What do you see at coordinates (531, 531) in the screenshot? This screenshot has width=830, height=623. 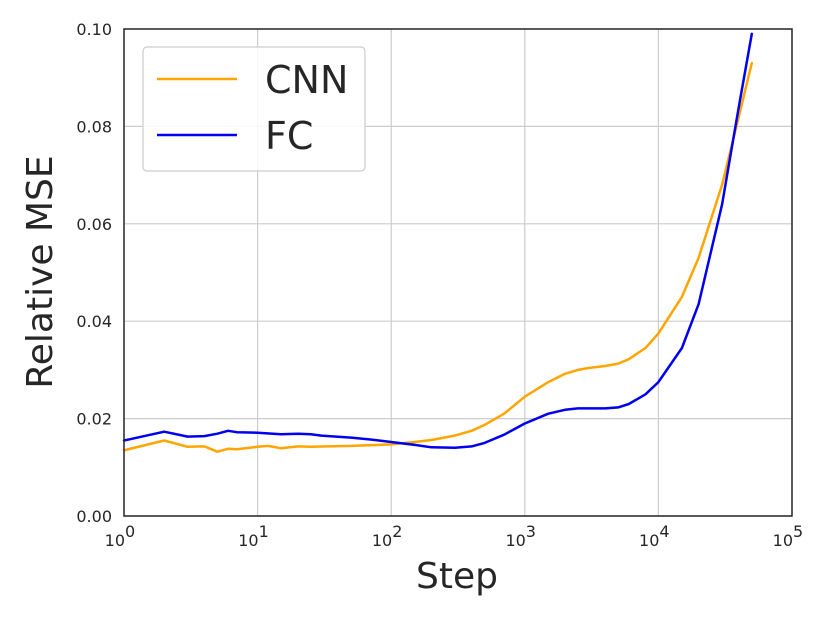 I see `x-tick-exponent-3: 3` at bounding box center [531, 531].